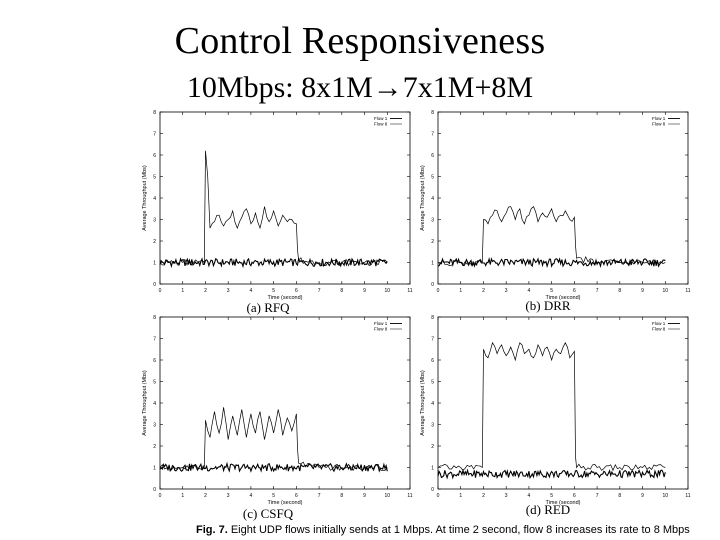 Image resolution: width=720 pixels, height=540 pixels. Describe the element at coordinates (212, 530) in the screenshot. I see `figure-caption-label: Fig. 7.` at that location.